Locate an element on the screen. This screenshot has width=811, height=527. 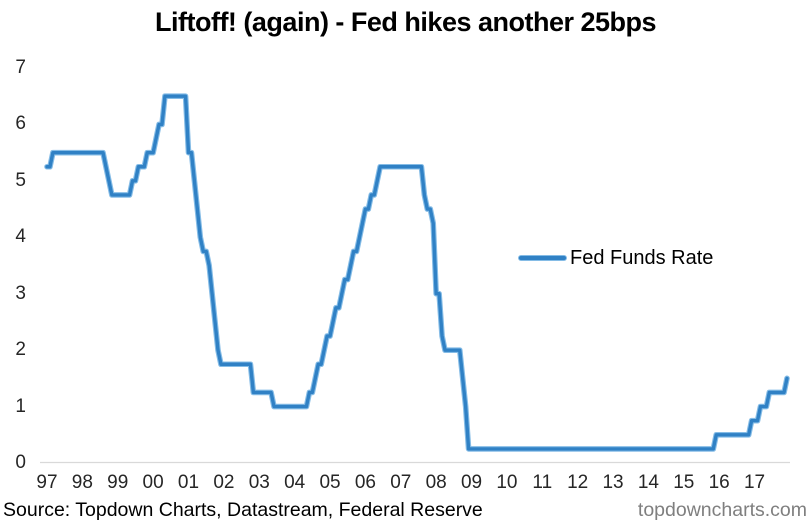
y-tick-label: 1 is located at coordinates (20, 406).